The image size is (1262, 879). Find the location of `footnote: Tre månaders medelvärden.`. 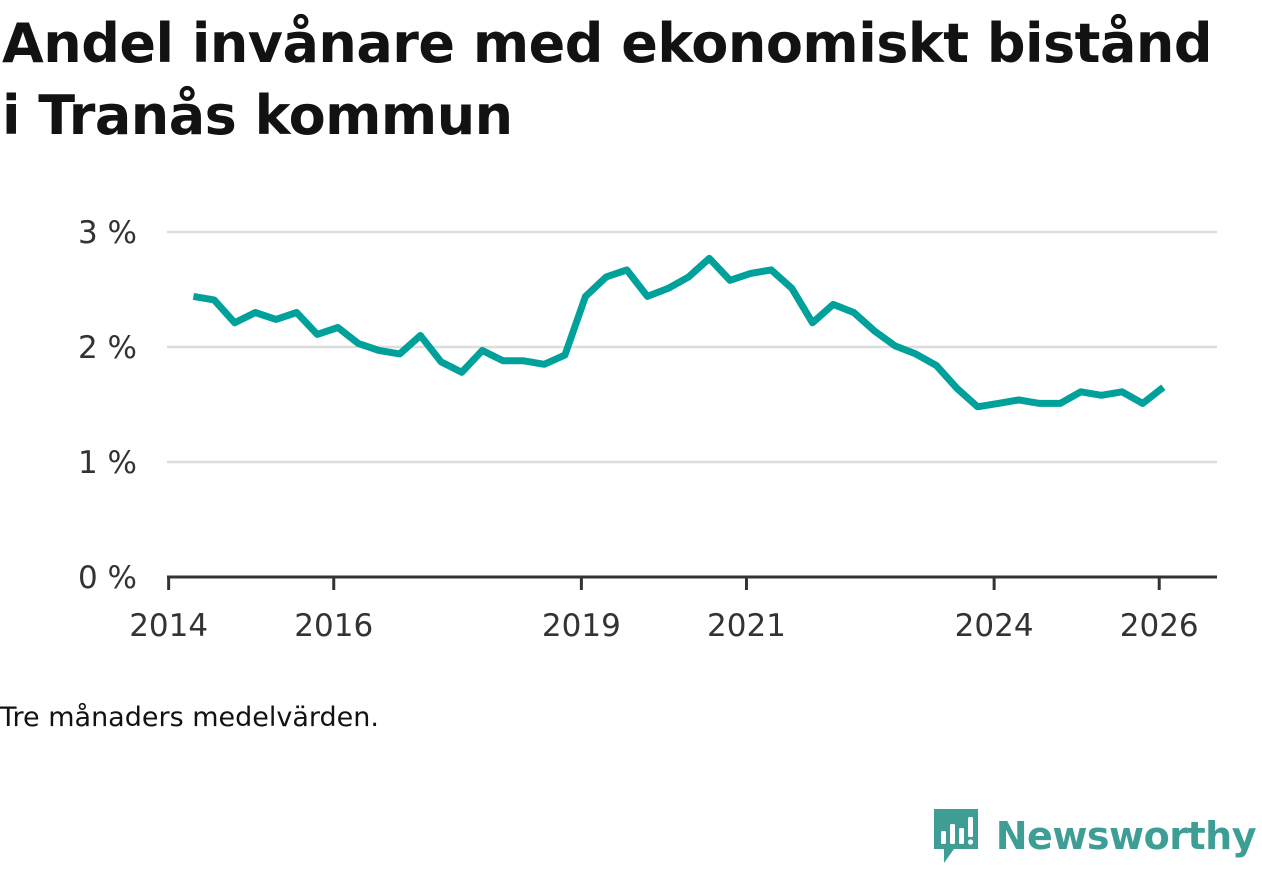

footnote: Tre månaders medelvärden. is located at coordinates (189, 717).